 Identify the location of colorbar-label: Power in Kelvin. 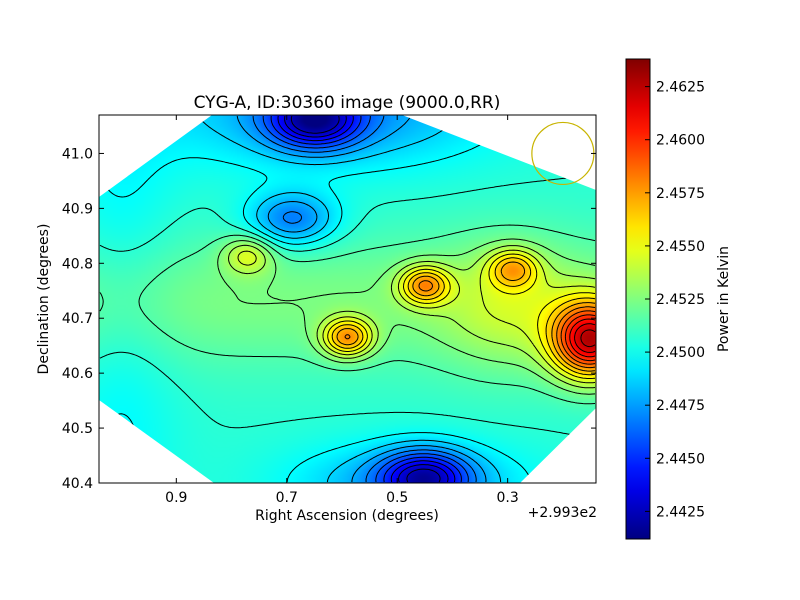
(724, 299).